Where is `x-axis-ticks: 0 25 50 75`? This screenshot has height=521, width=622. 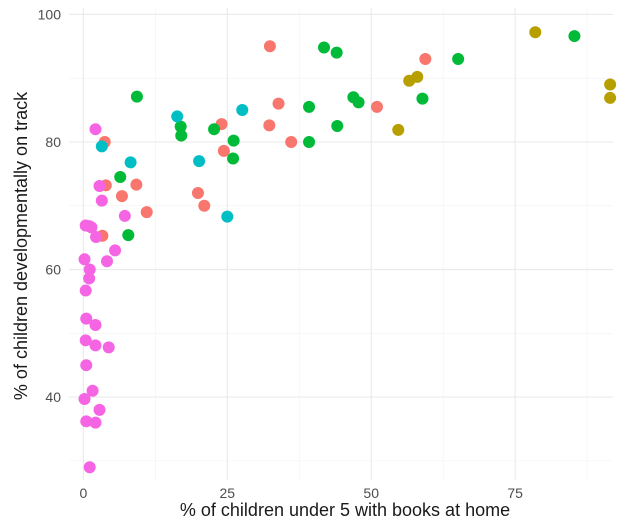
x-axis-ticks: 0 25 50 75 is located at coordinates (301, 493).